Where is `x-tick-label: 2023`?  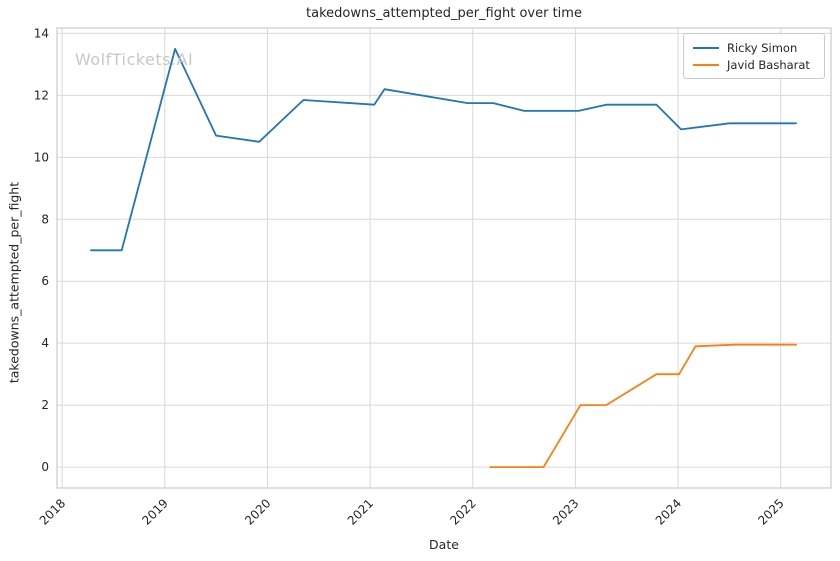
x-tick-label: 2023 is located at coordinates (565, 511).